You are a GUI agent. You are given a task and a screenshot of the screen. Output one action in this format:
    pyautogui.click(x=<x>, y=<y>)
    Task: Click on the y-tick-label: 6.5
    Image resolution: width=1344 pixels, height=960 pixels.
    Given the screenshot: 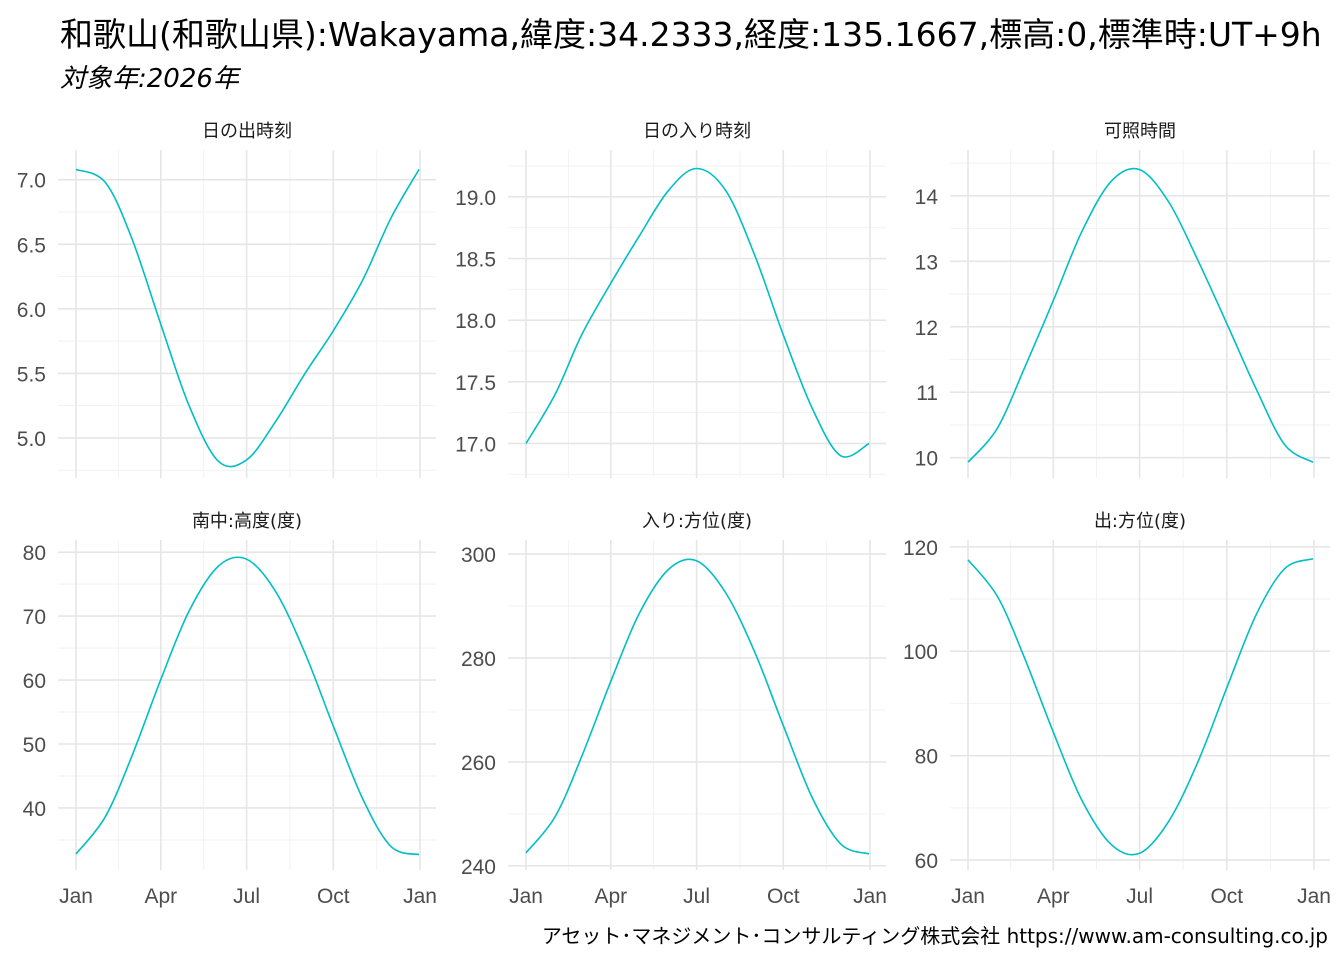 What is the action you would take?
    pyautogui.click(x=31, y=245)
    